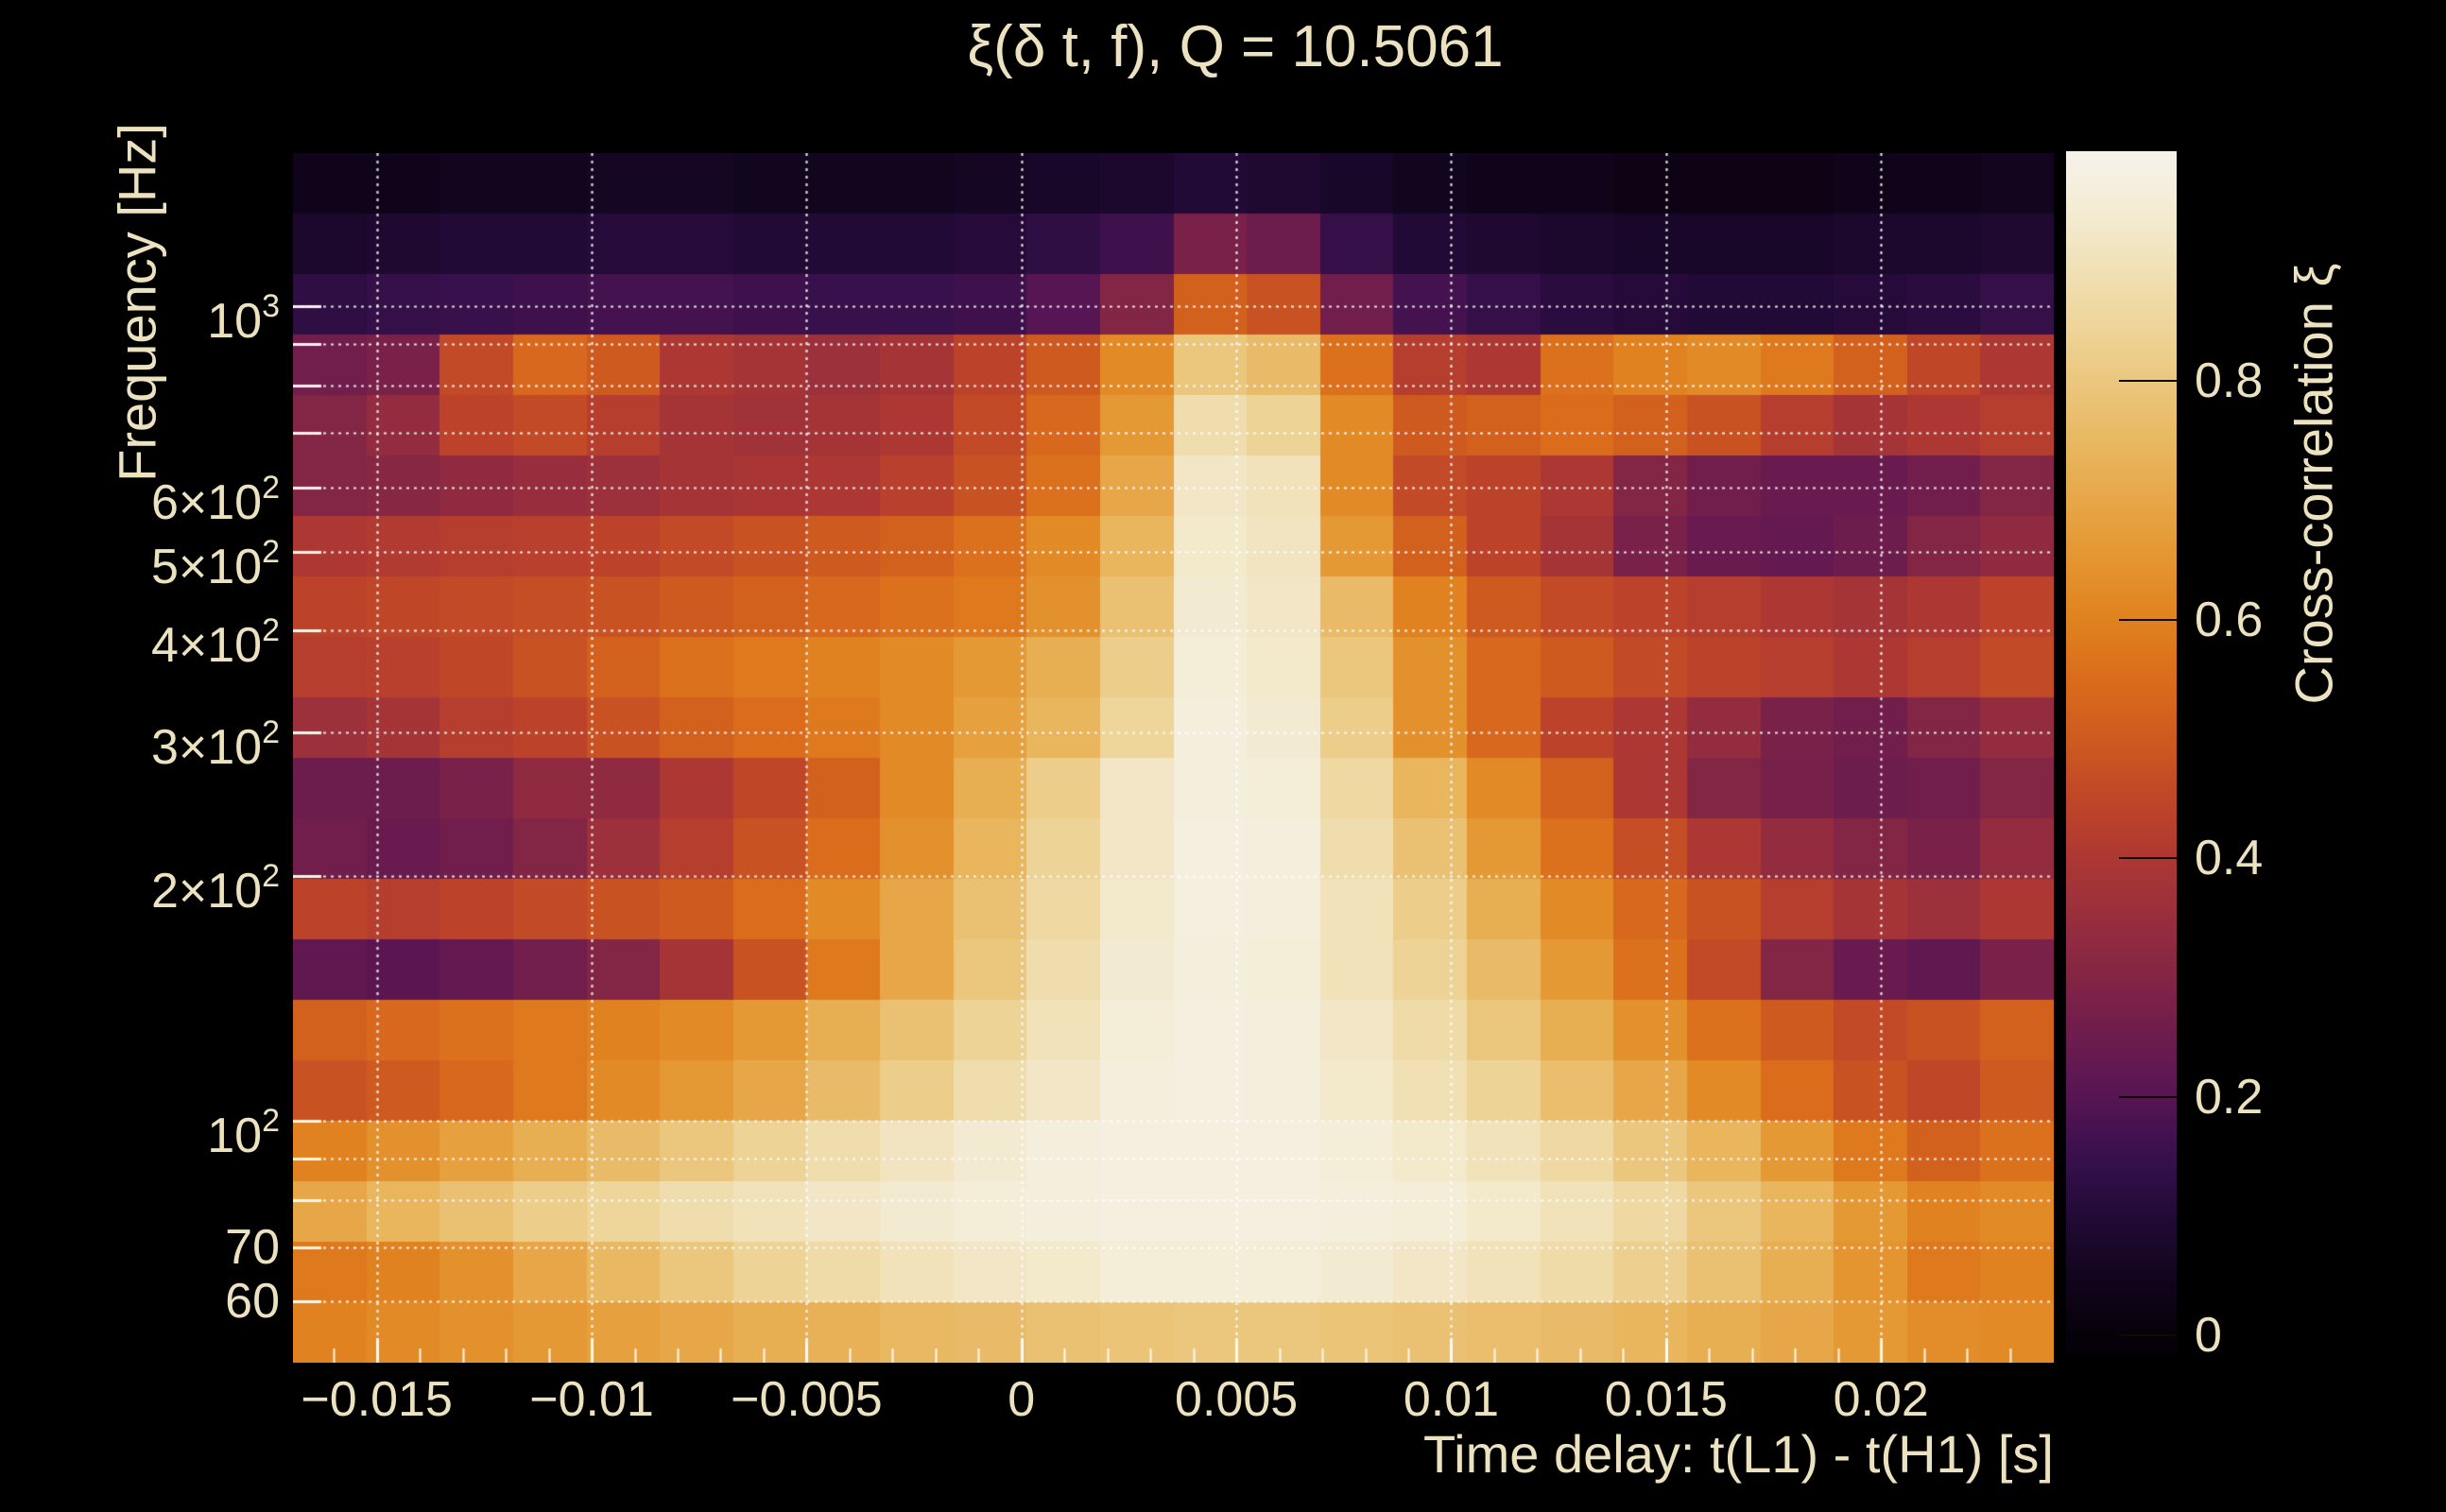  What do you see at coordinates (1235, 46) in the screenshot?
I see `chart-title: ξ(δ t, f), Q = 10.5061` at bounding box center [1235, 46].